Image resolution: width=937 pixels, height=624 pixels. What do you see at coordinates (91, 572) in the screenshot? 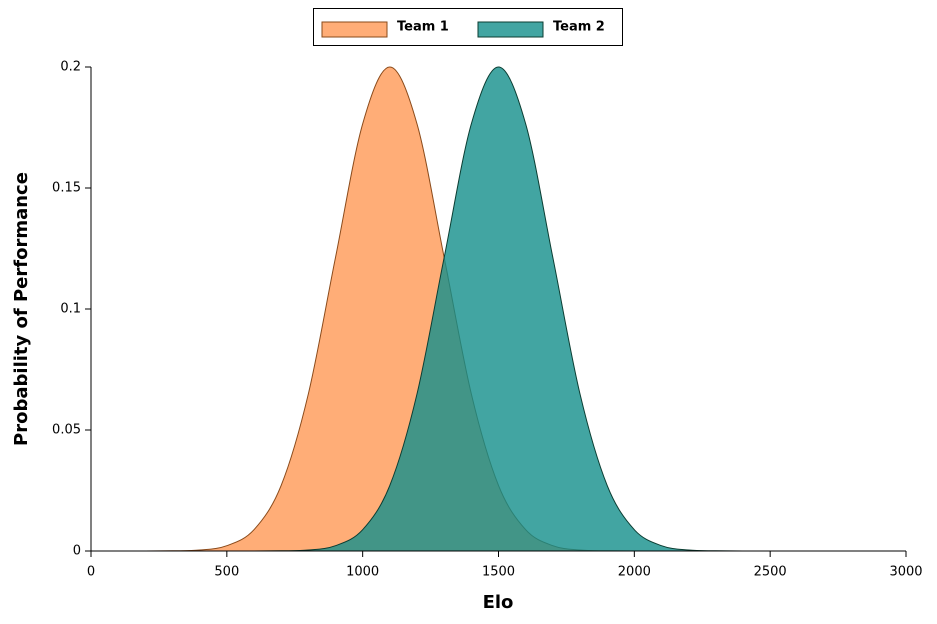
I see `x-tick-label: 0` at bounding box center [91, 572].